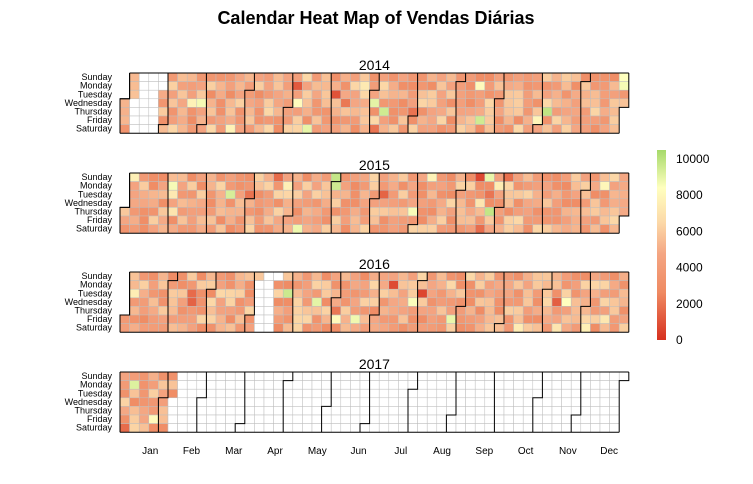  Describe the element at coordinates (374, 103) in the screenshot. I see `month-borders` at that location.